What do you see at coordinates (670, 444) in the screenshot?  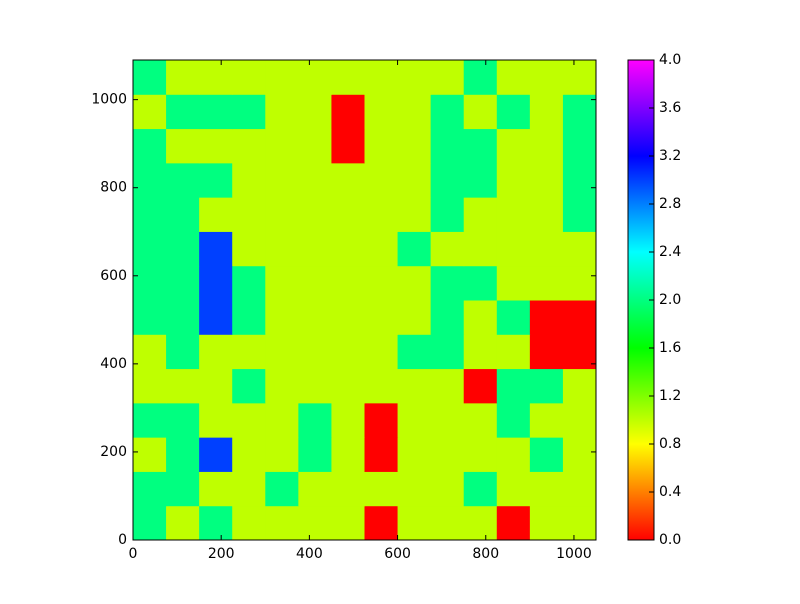 I see `colorbar-tick-label: 0.8` at bounding box center [670, 444].